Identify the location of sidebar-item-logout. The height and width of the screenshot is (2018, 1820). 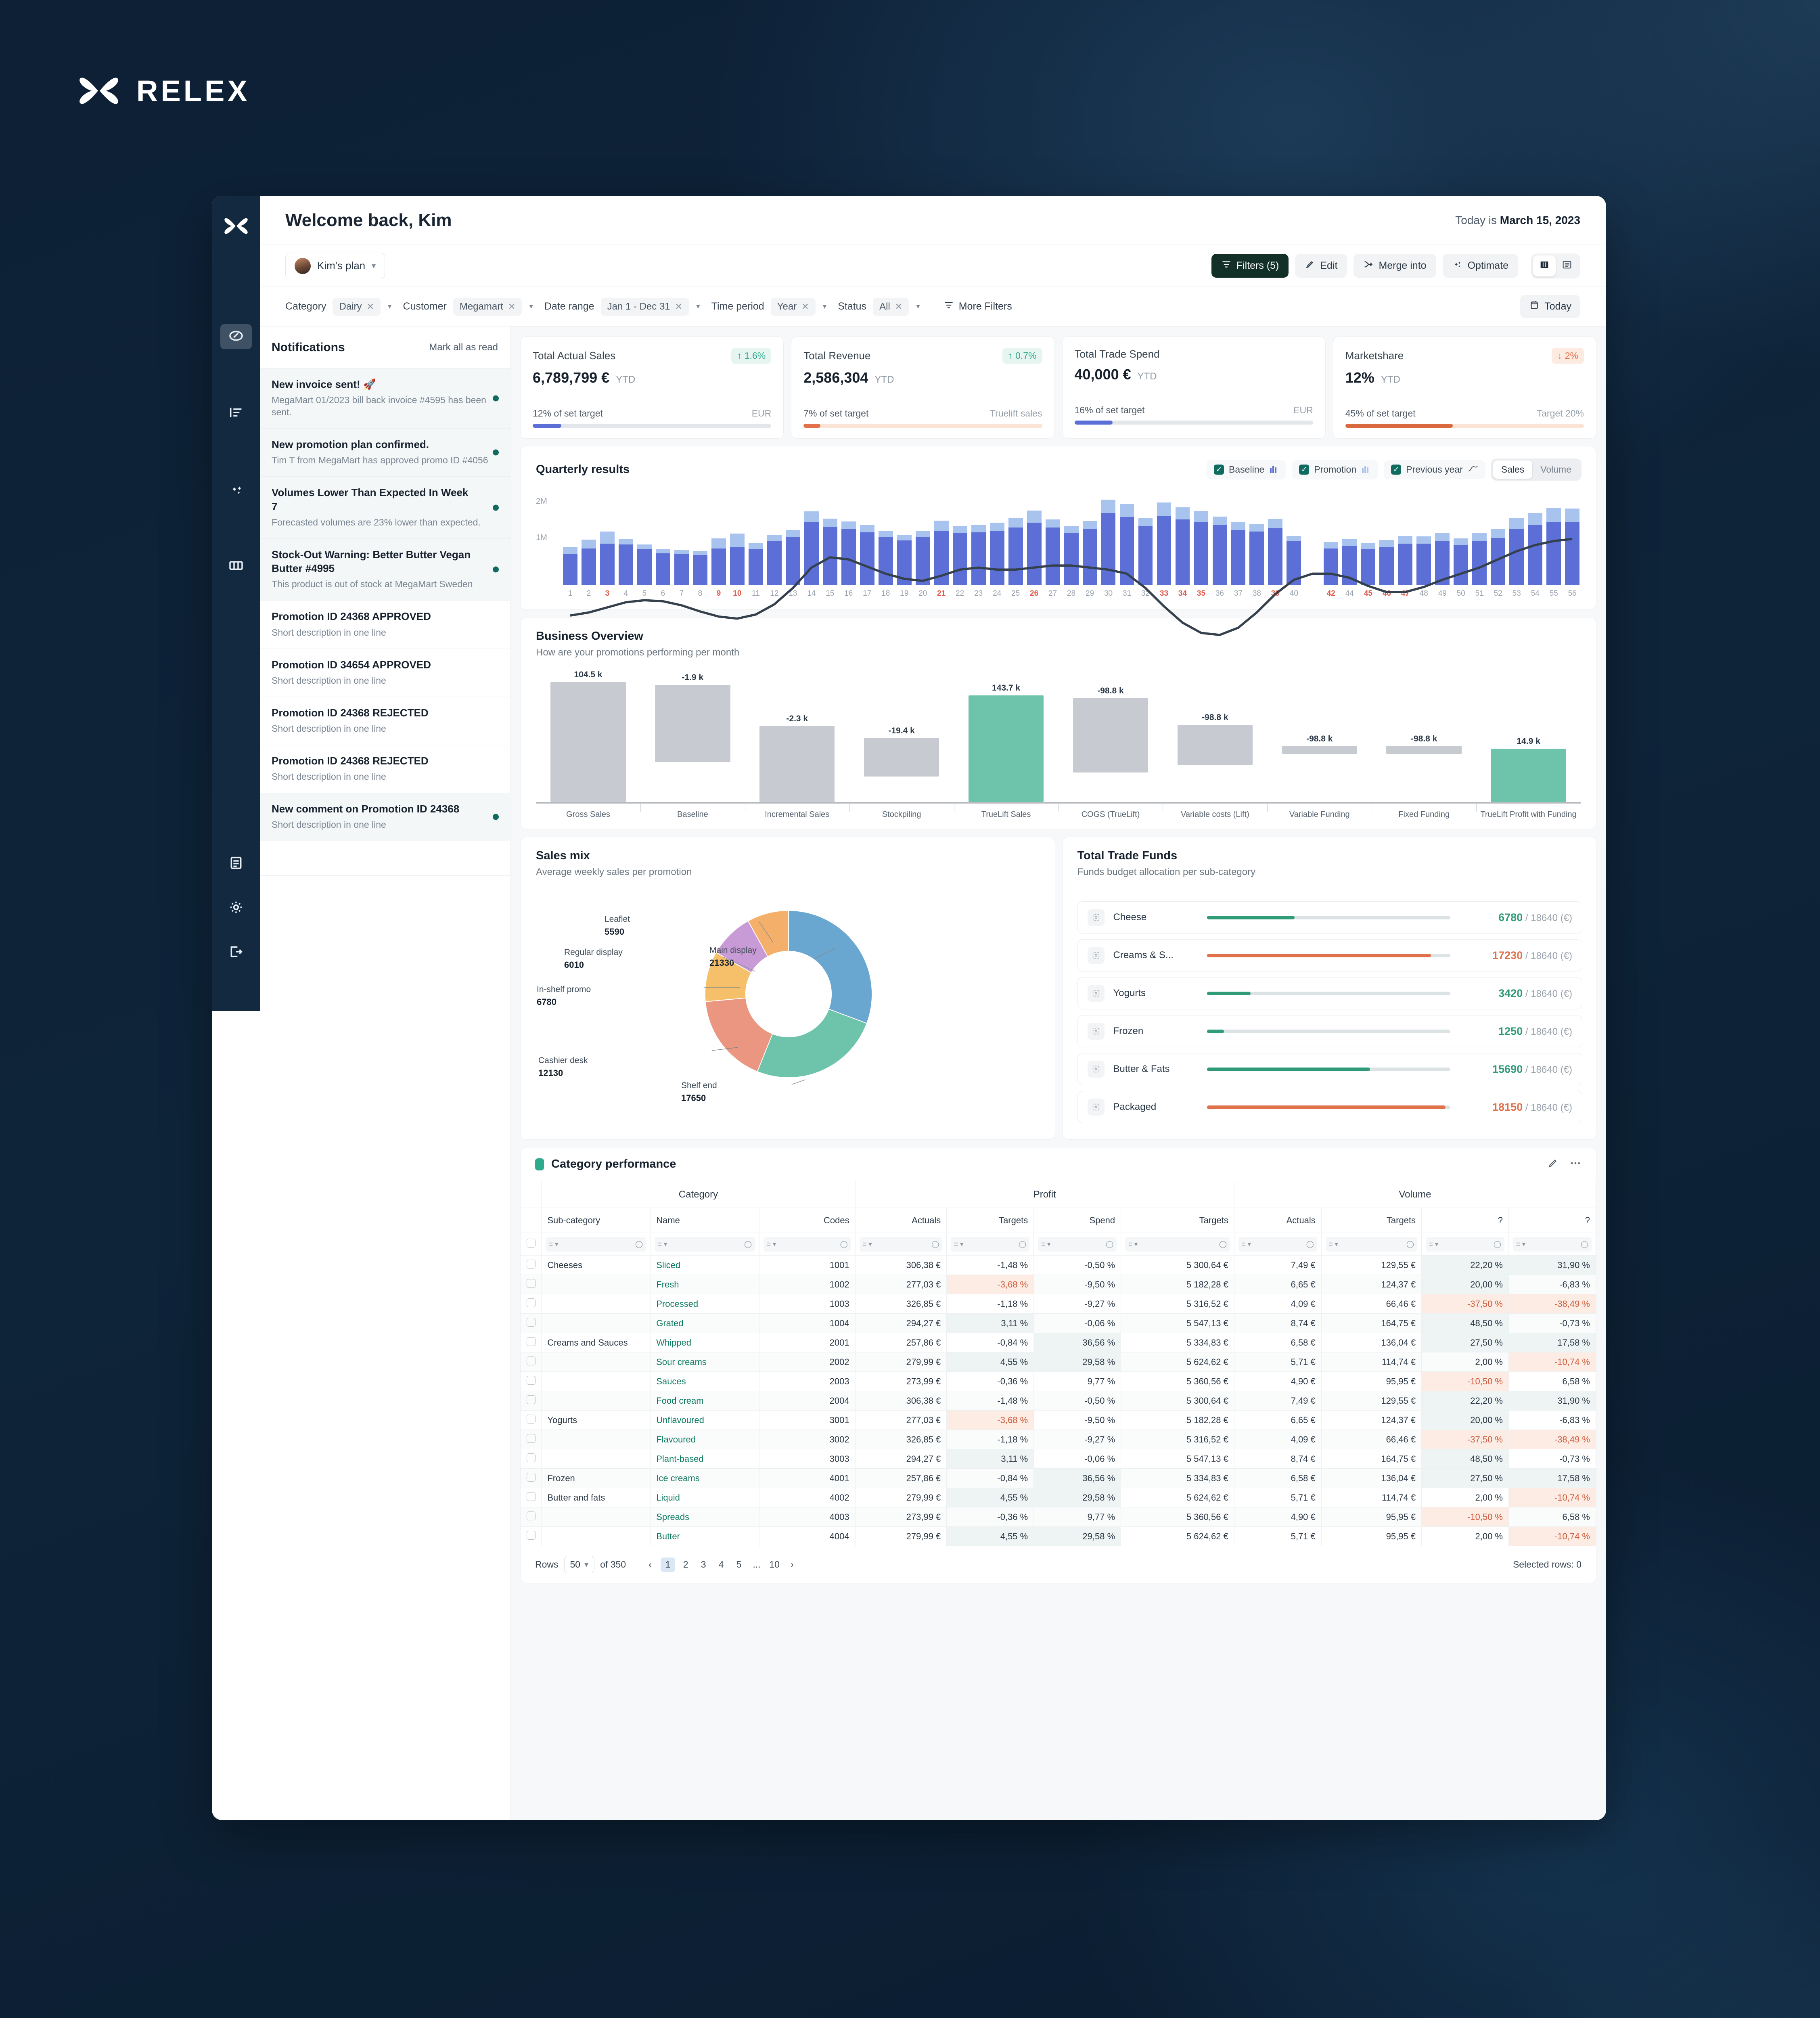
(236, 953).